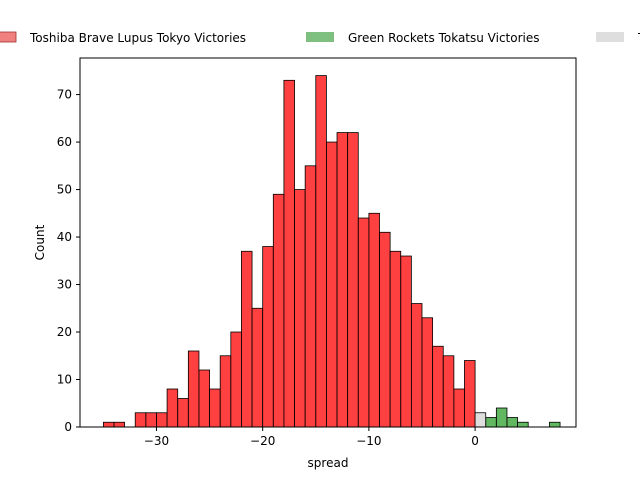 The image size is (640, 480). Describe the element at coordinates (64, 95) in the screenshot. I see `y-tick-label: 70` at that location.